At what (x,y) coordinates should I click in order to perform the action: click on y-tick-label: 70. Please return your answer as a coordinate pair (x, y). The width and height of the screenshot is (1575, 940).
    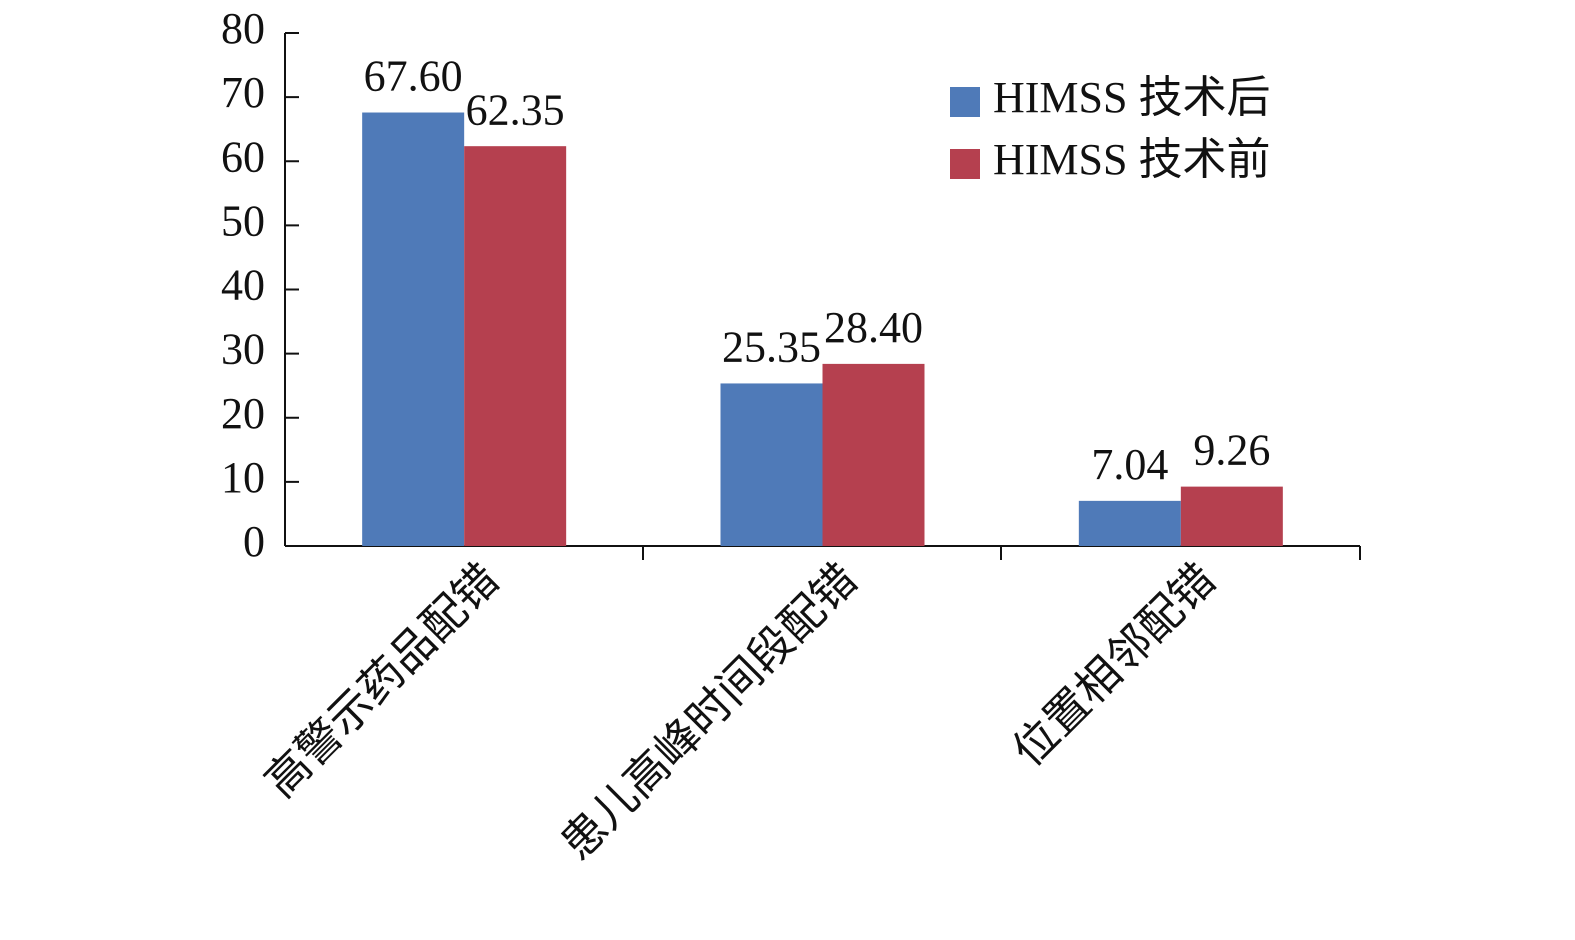
    Looking at the image, I should click on (243, 92).